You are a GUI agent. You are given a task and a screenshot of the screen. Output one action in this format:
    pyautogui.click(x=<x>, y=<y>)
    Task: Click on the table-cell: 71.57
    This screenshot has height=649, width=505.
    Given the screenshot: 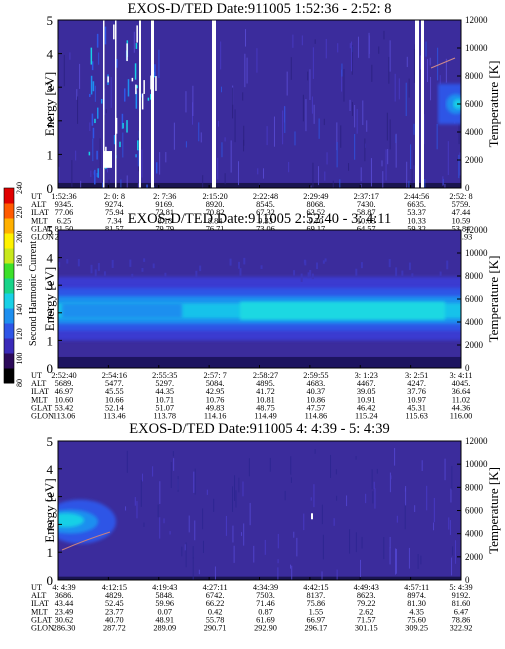 What is the action you would take?
    pyautogui.click(x=366, y=619)
    